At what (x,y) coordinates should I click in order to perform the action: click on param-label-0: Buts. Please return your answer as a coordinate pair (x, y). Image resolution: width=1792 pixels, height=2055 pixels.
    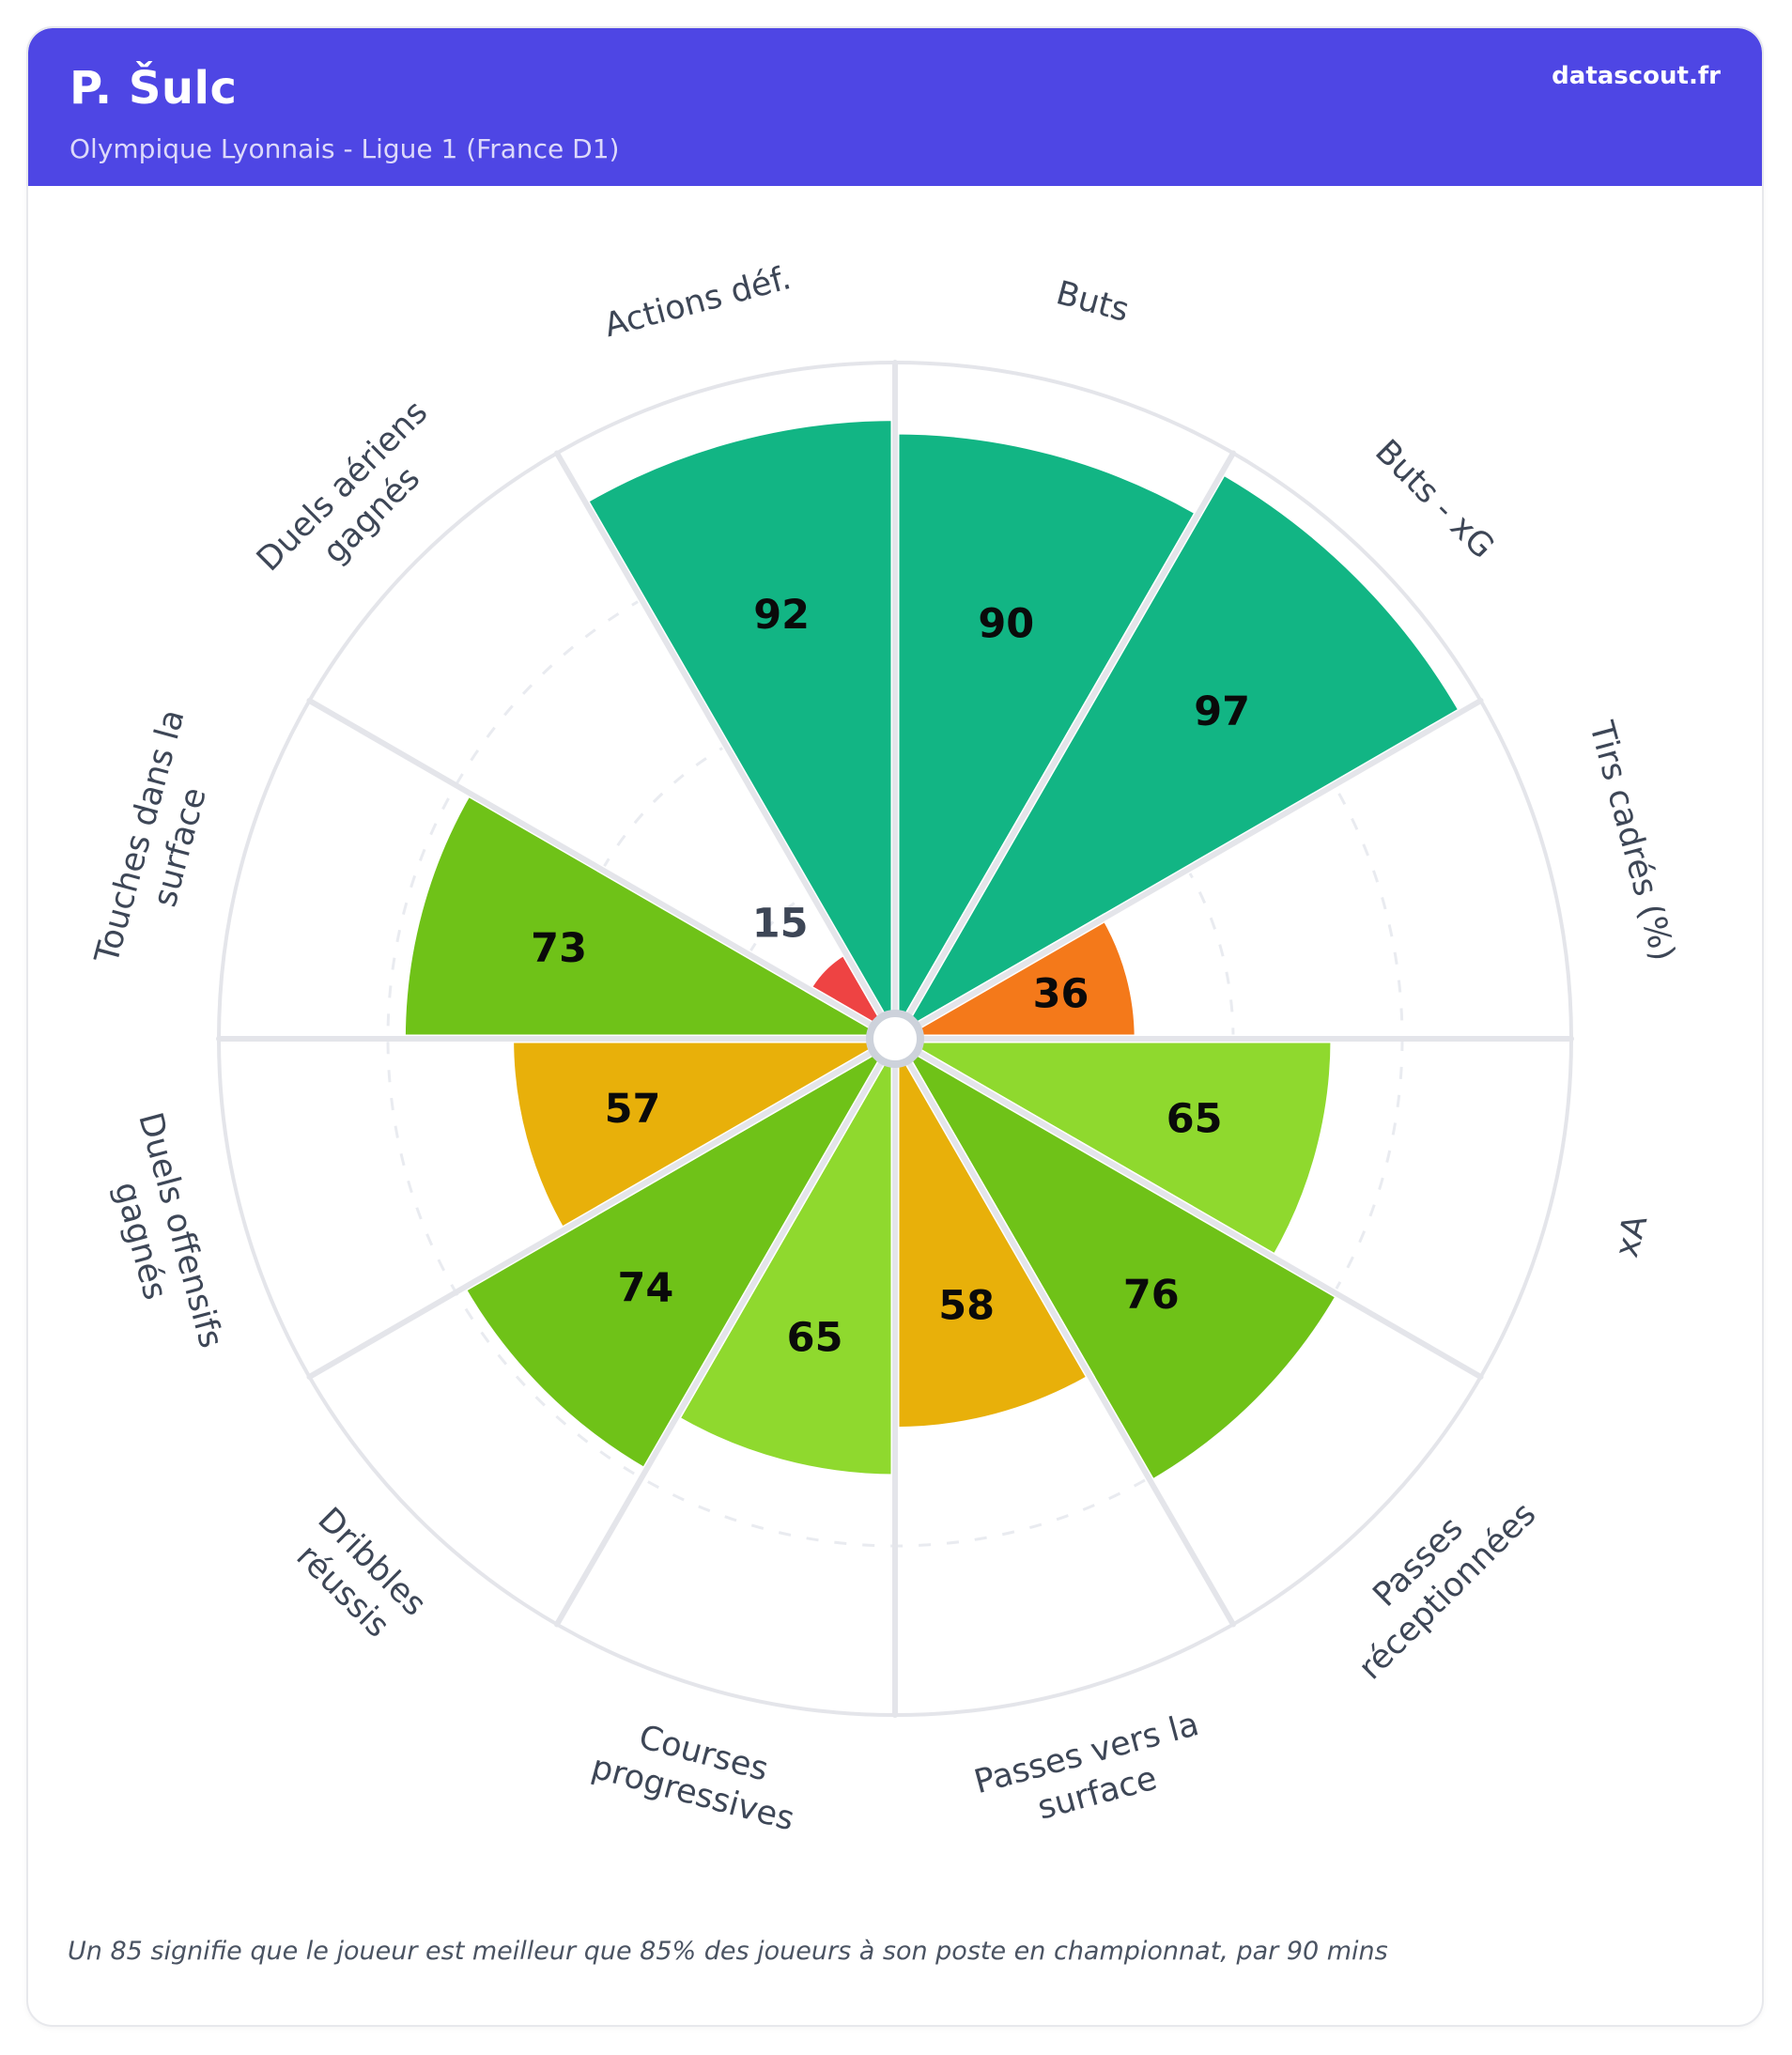
    Looking at the image, I should click on (1092, 302).